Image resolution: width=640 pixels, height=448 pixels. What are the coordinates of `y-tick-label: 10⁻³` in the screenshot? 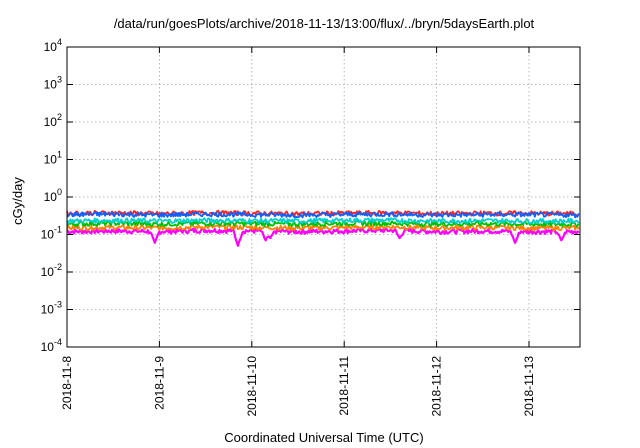 It's located at (51, 308).